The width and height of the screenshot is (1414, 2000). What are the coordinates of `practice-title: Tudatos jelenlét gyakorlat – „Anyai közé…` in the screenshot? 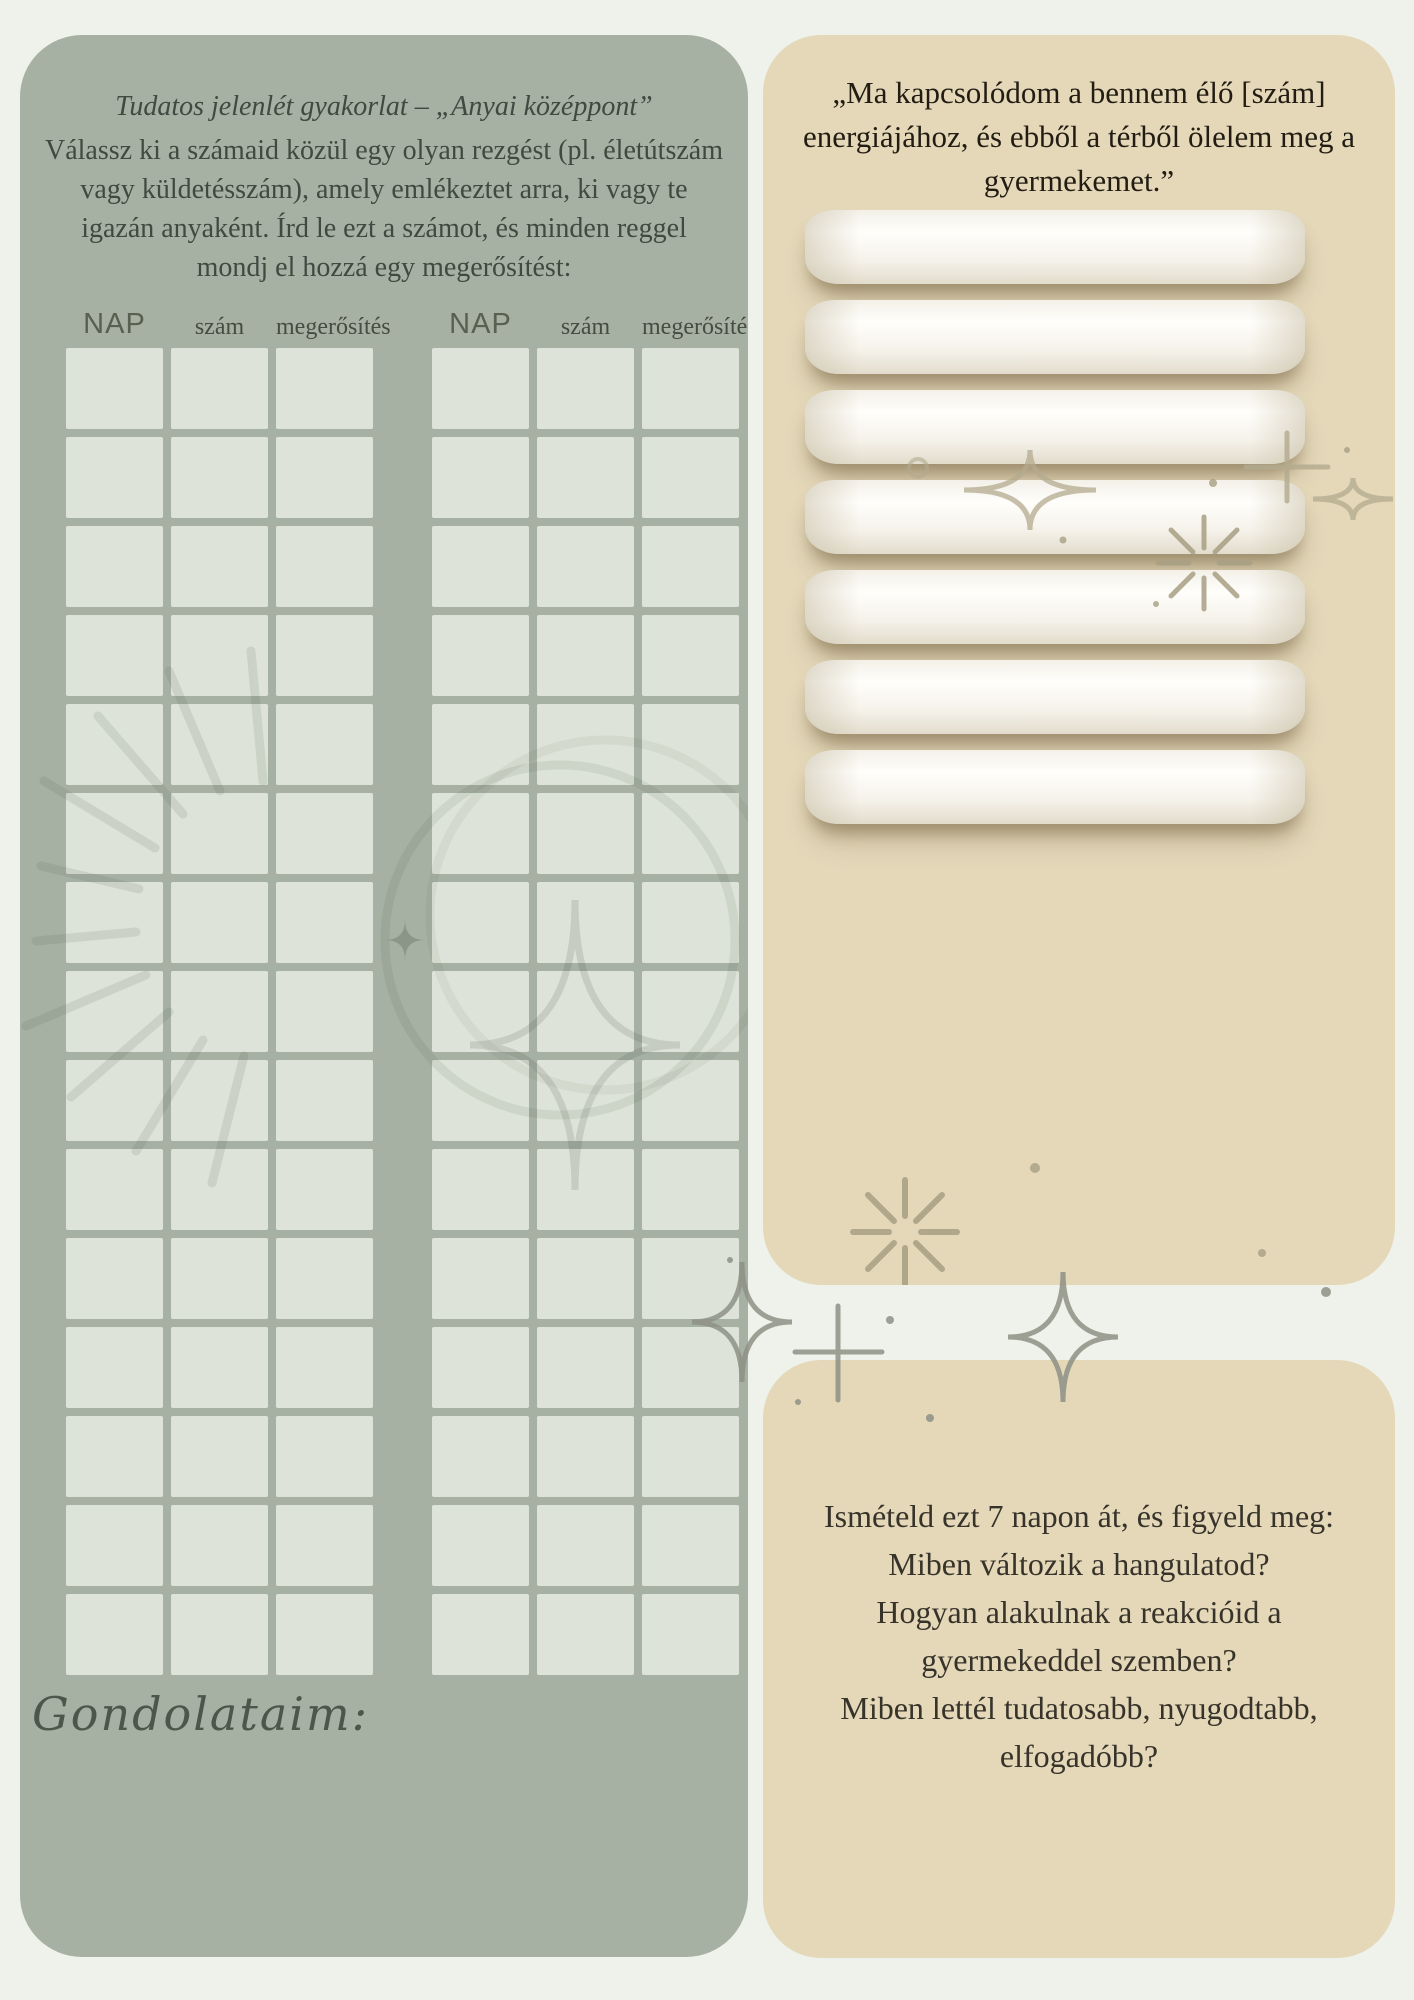 It's located at (384, 106).